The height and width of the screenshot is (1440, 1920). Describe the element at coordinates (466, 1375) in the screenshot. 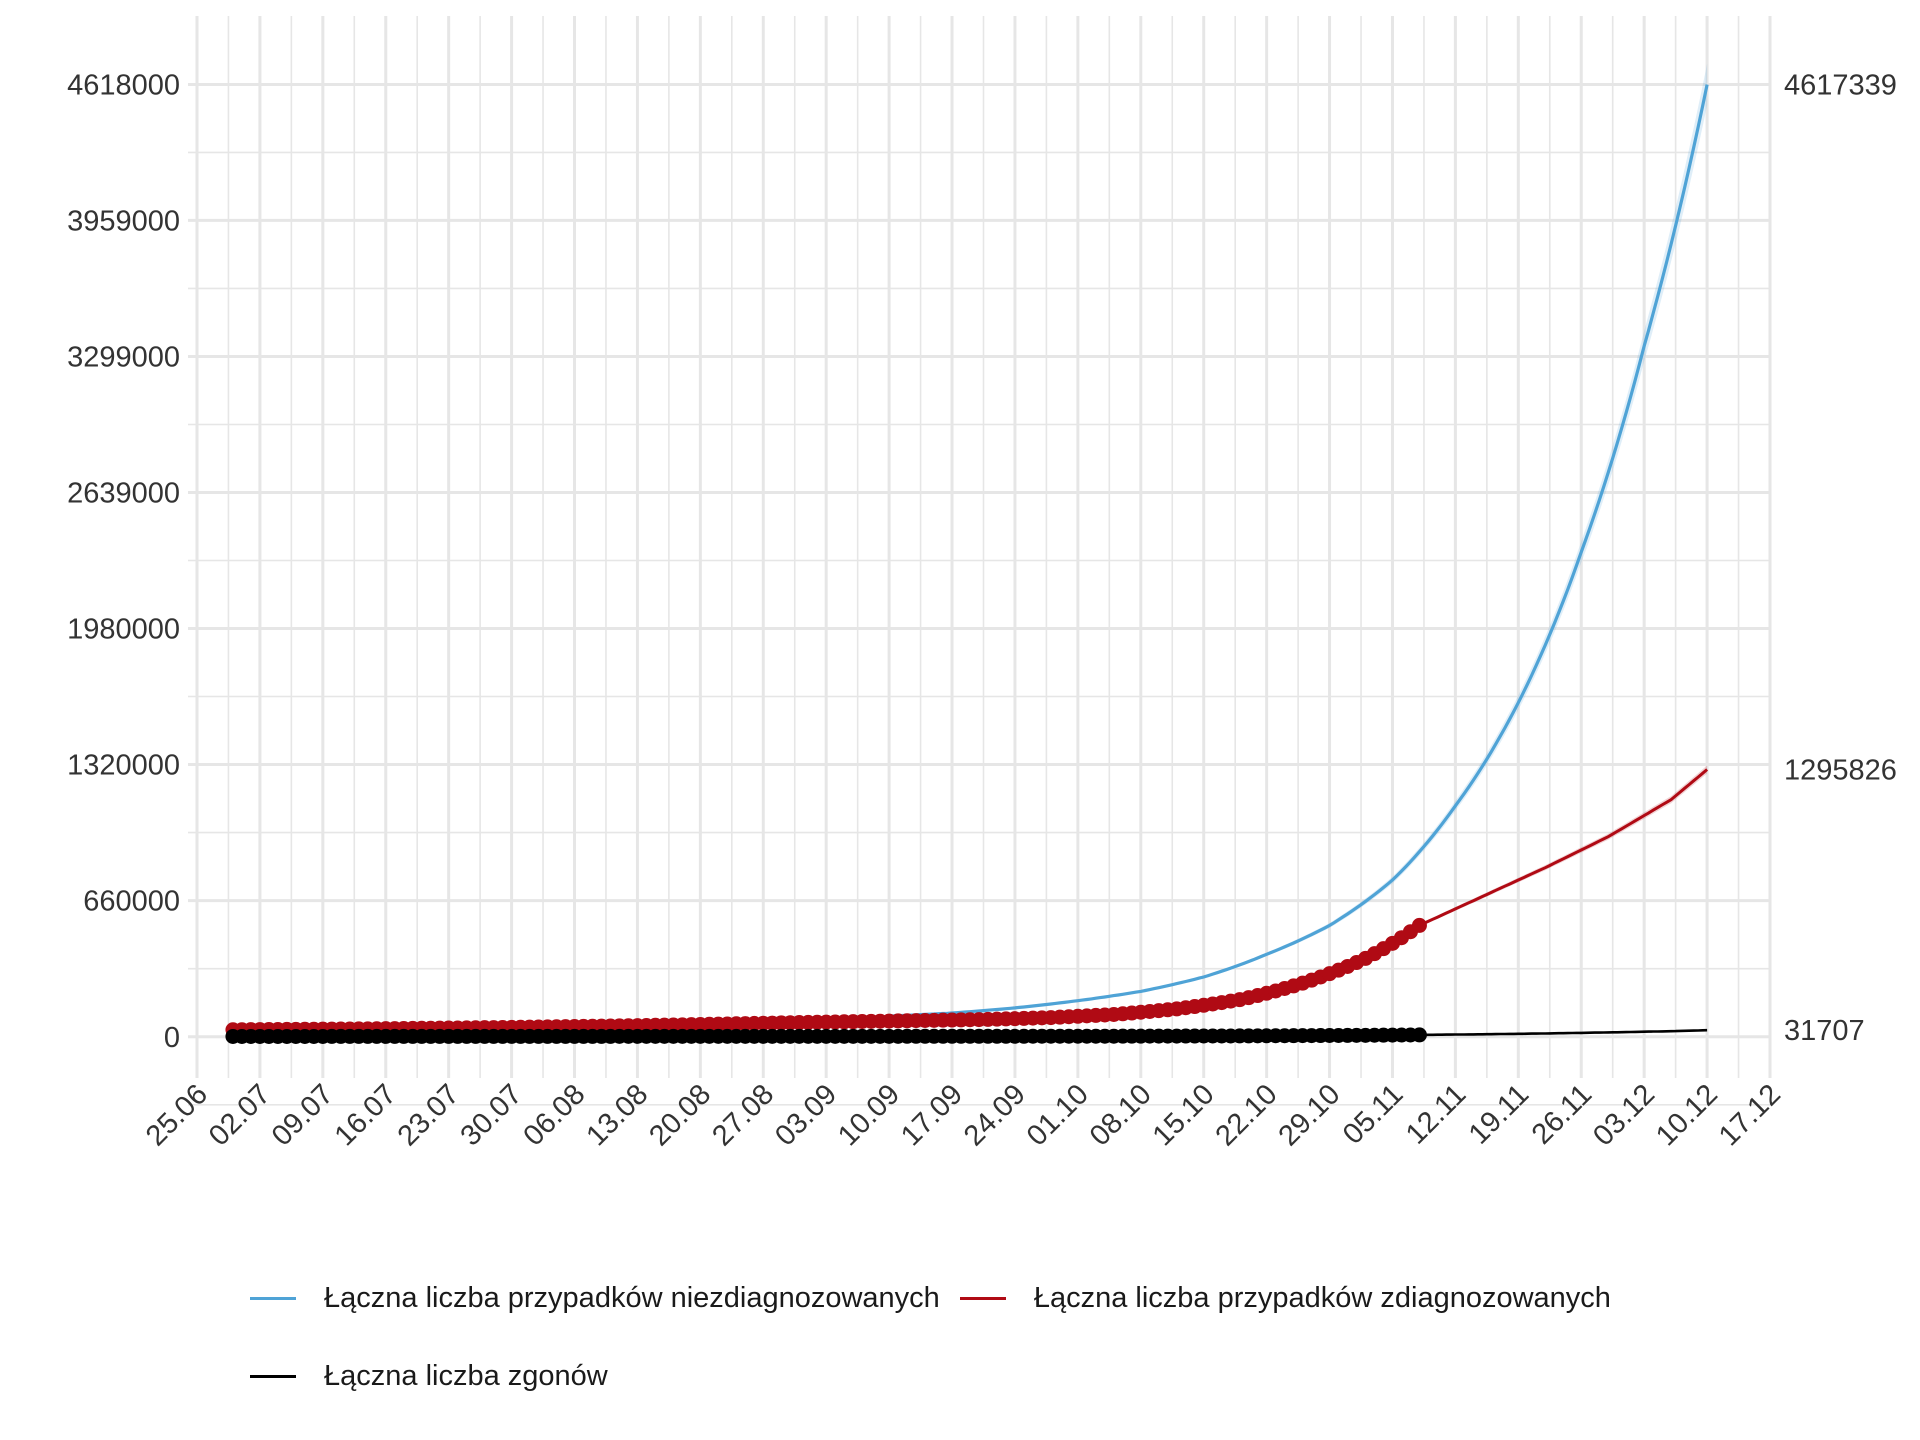

I see `legend-label-deaths: Łączna liczba zgonów` at that location.